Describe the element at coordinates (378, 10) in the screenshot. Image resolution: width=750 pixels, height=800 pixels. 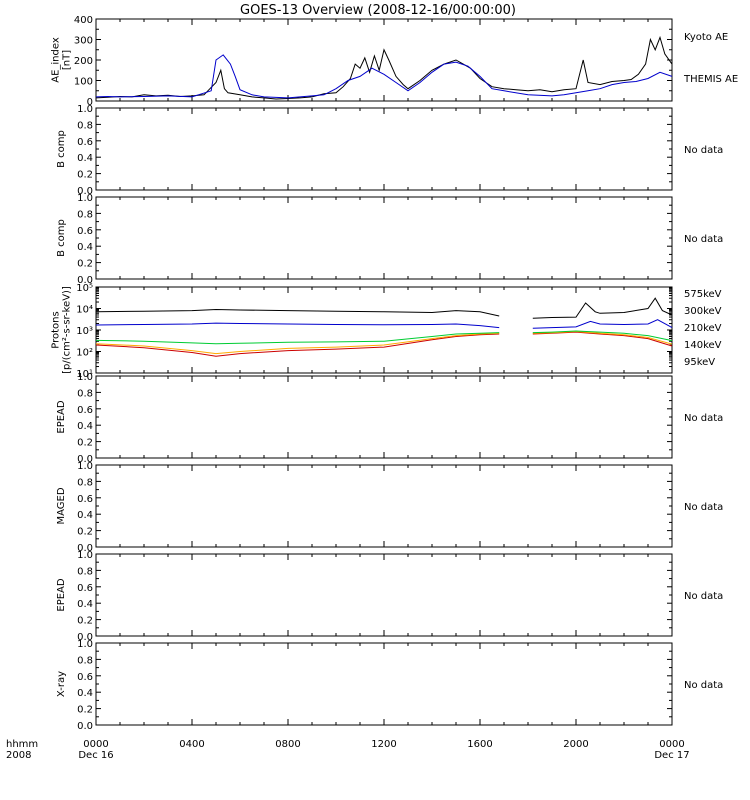
I see `figure-title: GOES-13 Overview (2008-12-16/00:00:00)` at that location.